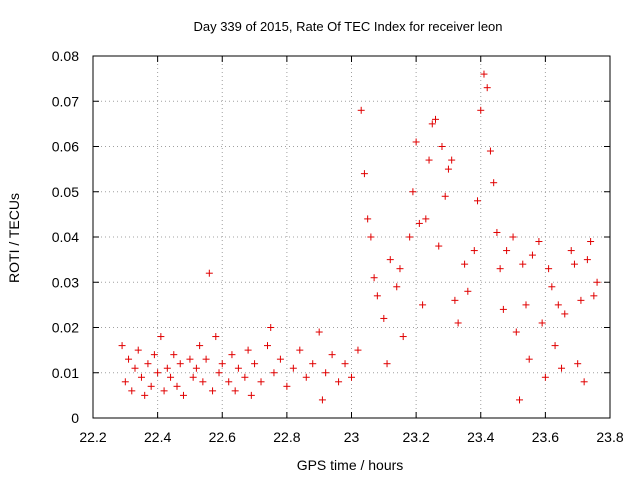 The height and width of the screenshot is (480, 640). What do you see at coordinates (65, 282) in the screenshot?
I see `y-tick-label: 0.03` at bounding box center [65, 282].